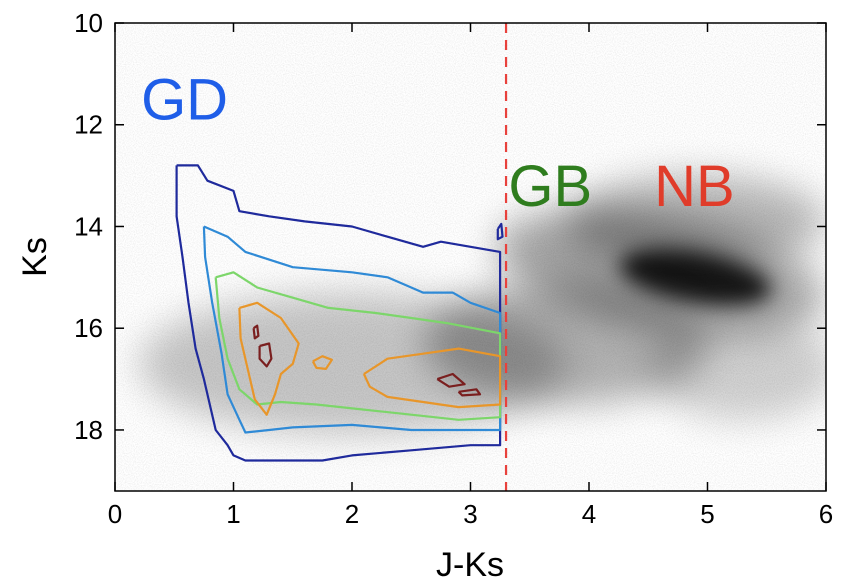  What do you see at coordinates (88, 430) in the screenshot?
I see `y-tick-label: 18` at bounding box center [88, 430].